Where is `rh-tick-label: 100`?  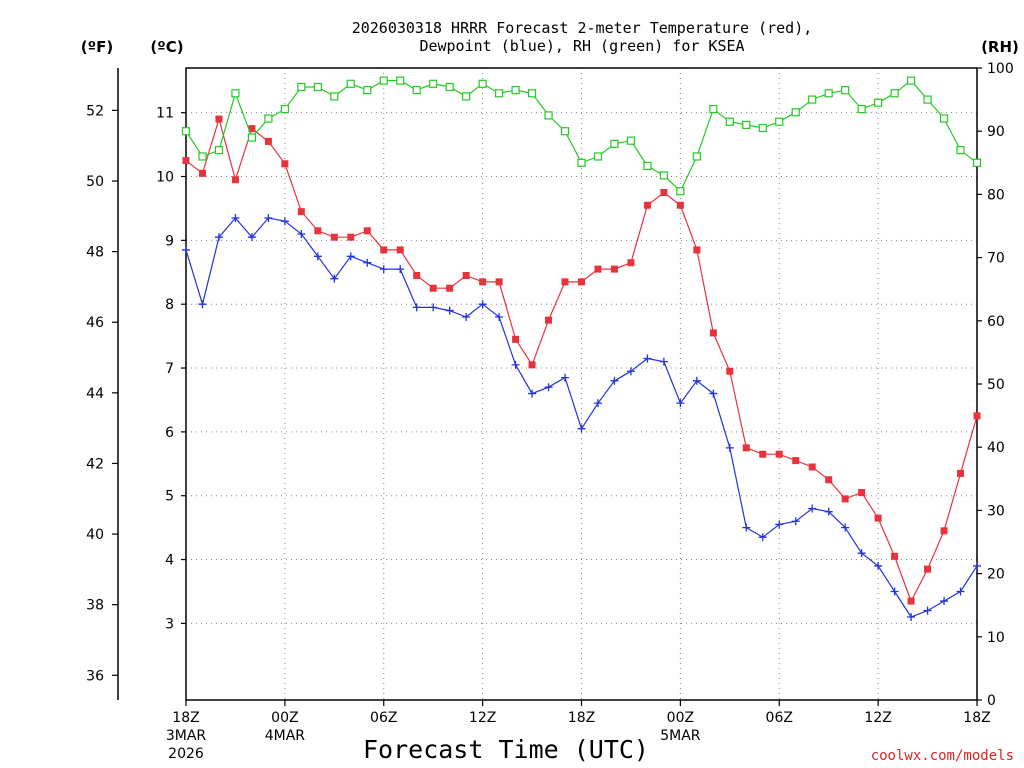
rh-tick-label: 100 is located at coordinates (1000, 69).